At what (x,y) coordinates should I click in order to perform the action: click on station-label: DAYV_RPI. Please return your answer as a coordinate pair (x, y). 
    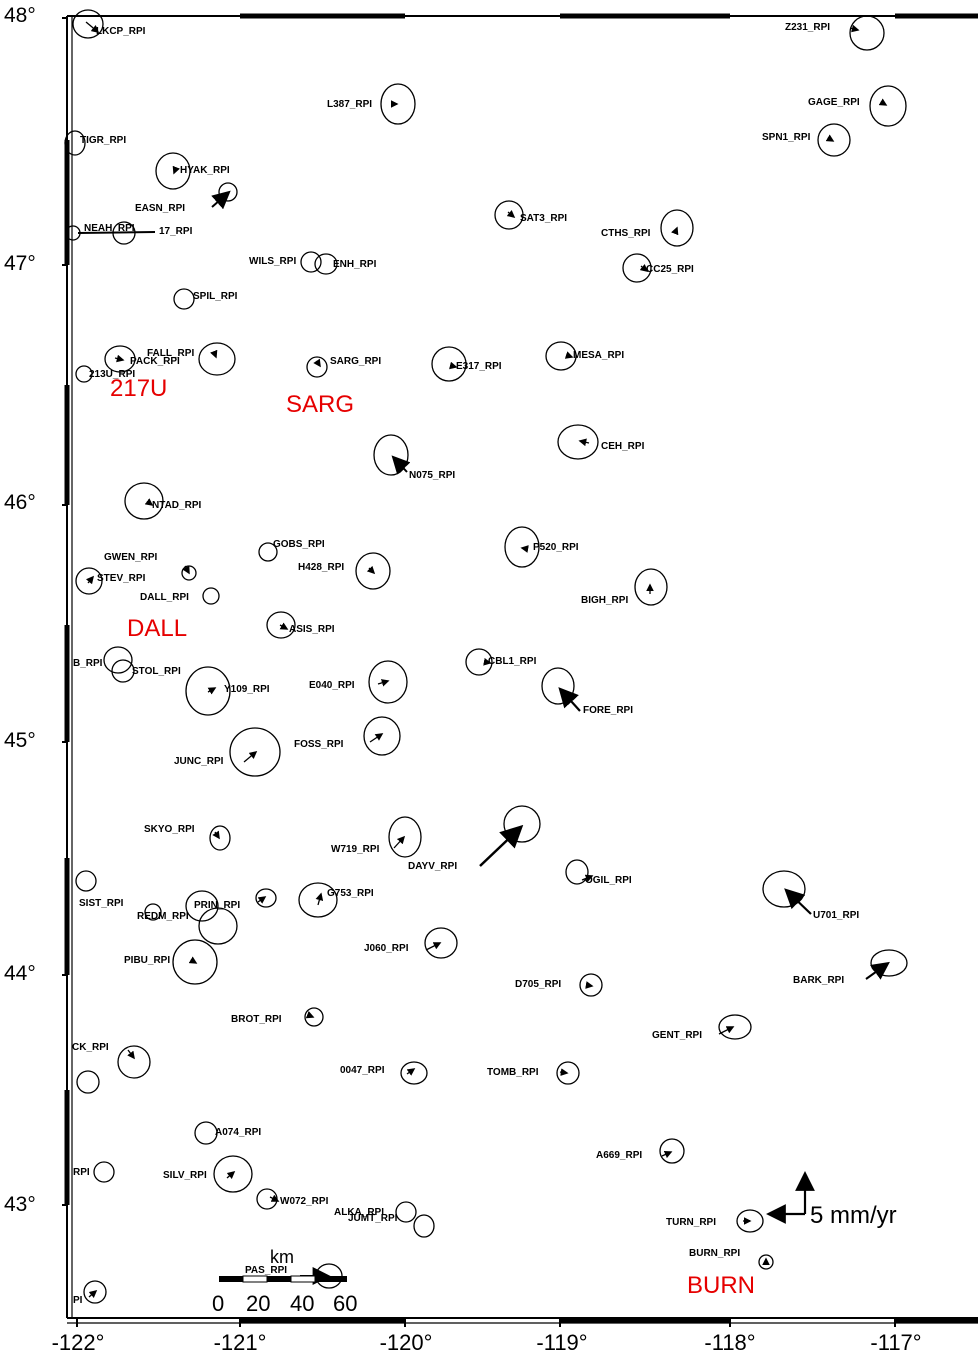
    Looking at the image, I should click on (433, 866).